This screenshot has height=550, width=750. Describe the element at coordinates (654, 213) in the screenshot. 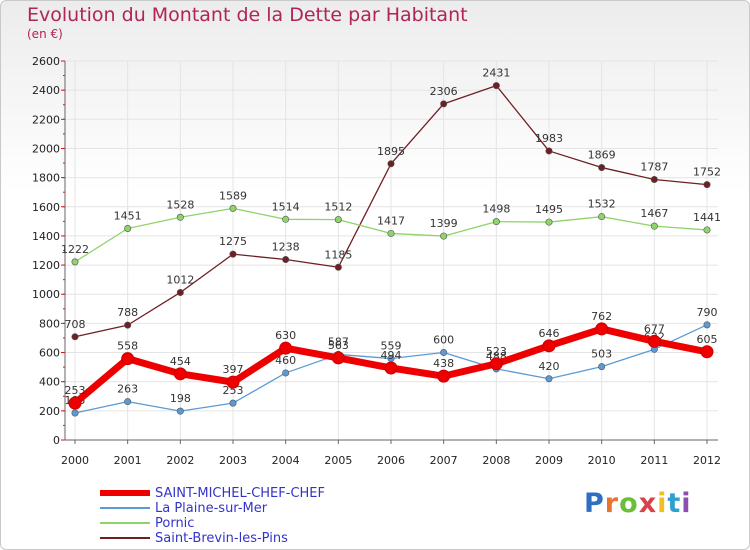

I see `data-label: 1467` at that location.